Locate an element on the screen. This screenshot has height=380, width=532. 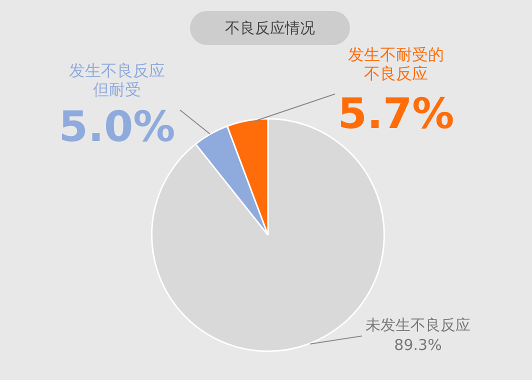
slice-label: 未发生不良反应 is located at coordinates (418, 325).